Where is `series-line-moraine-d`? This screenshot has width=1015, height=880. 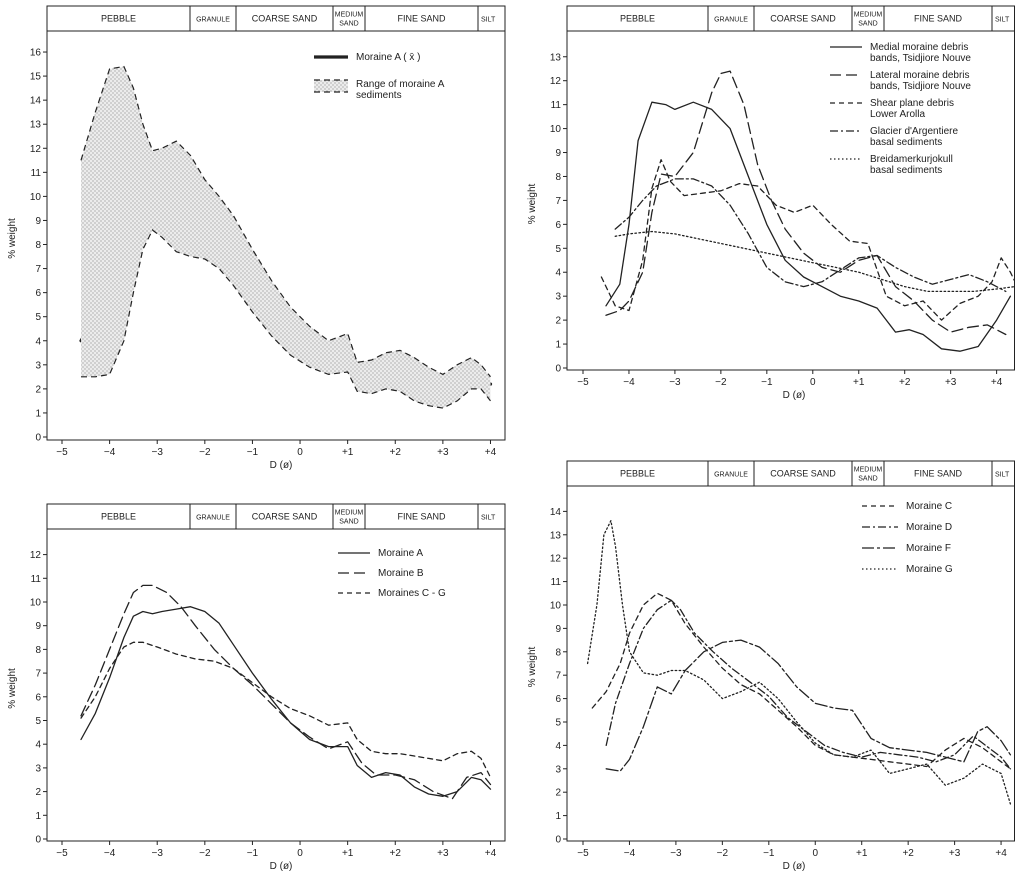 series-line-moraine-d is located at coordinates (808, 684).